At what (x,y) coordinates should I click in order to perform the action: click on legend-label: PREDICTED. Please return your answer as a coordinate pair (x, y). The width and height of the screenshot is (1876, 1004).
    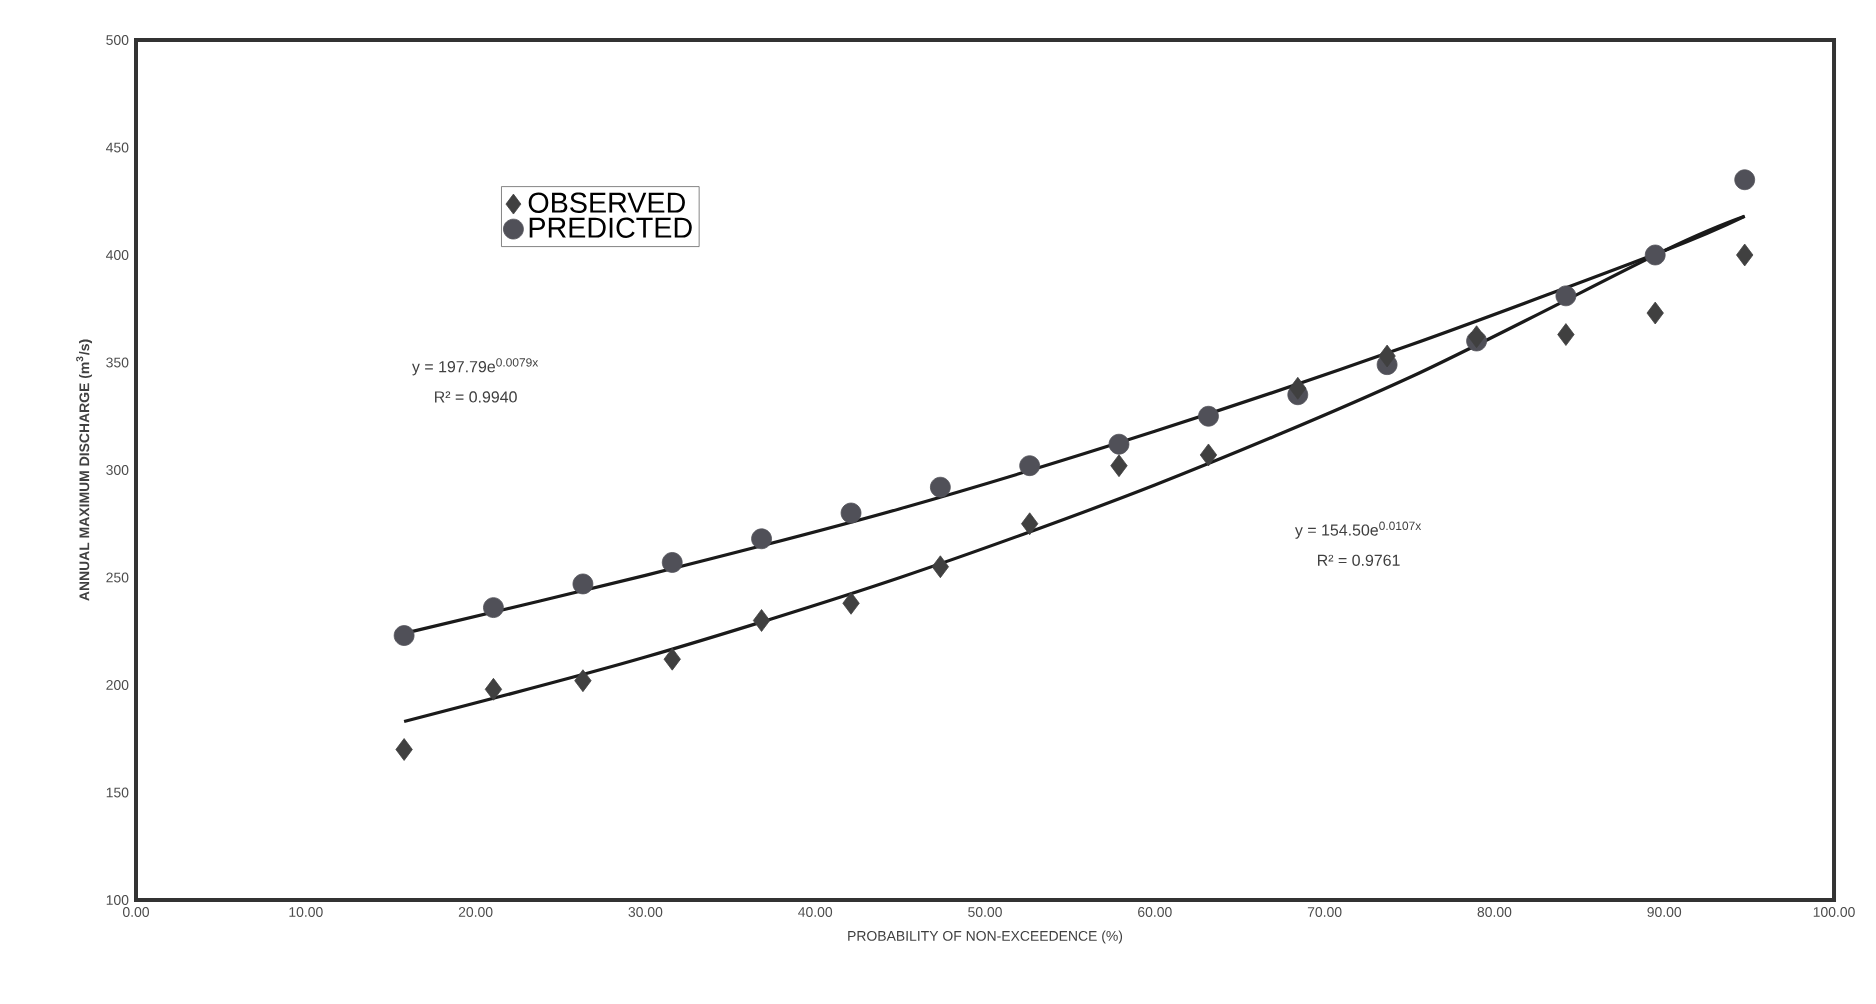
    Looking at the image, I should click on (610, 227).